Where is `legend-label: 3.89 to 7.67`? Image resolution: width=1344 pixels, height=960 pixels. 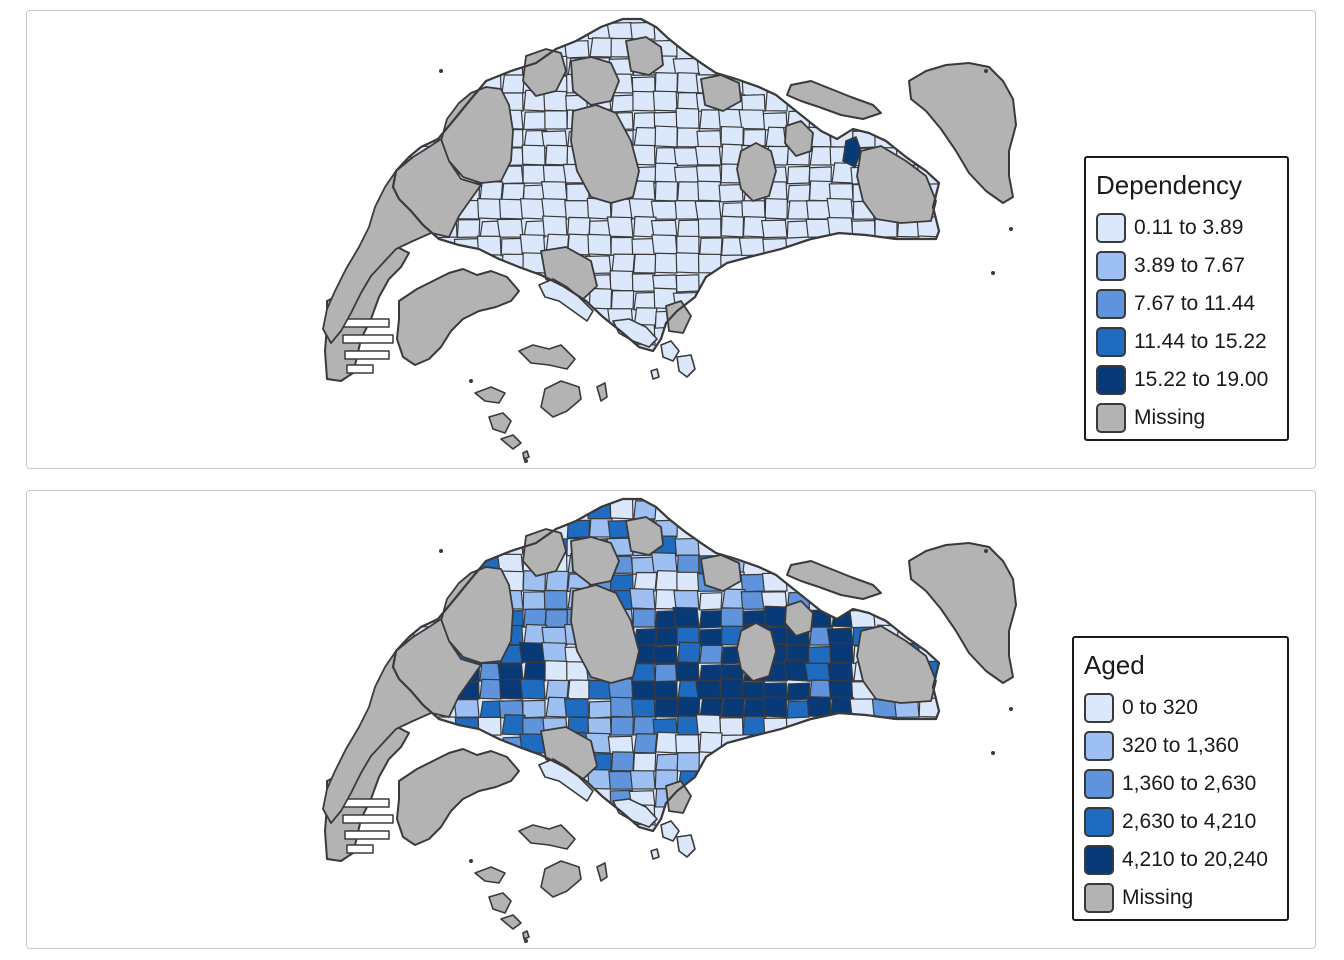
legend-label: 3.89 to 7.67 is located at coordinates (1189, 265).